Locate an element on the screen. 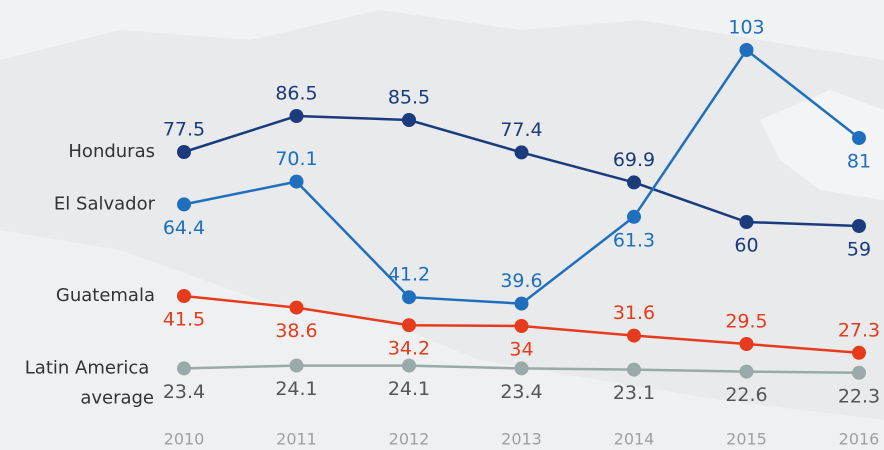  x-tick-label: 2010 is located at coordinates (184, 439).